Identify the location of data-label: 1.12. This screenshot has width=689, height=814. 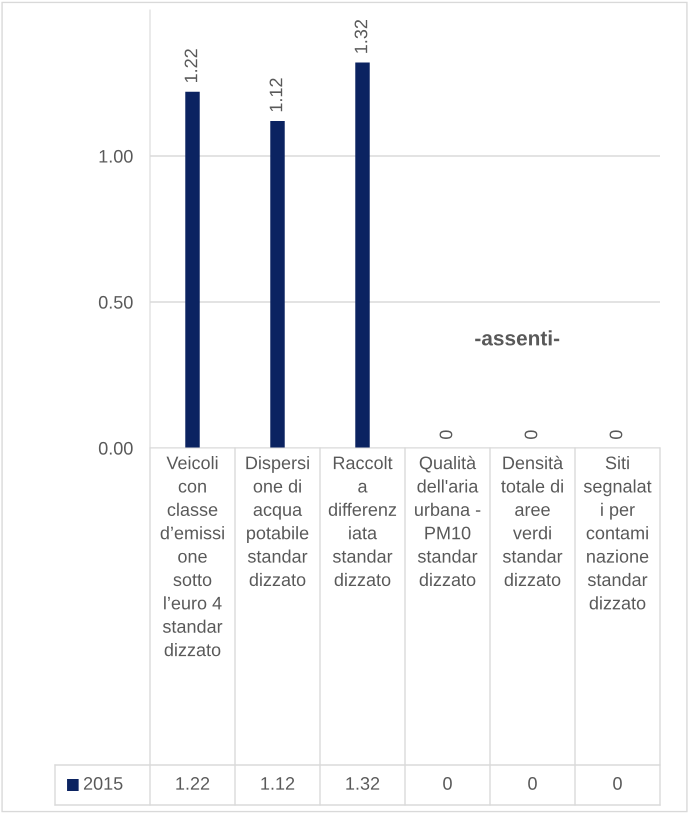
(277, 783).